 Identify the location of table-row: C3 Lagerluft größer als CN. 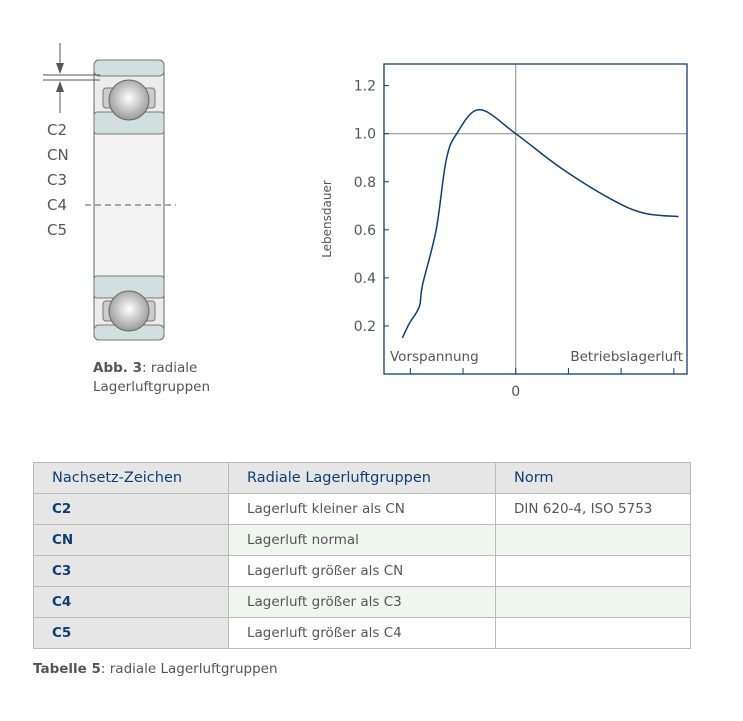
(362, 571).